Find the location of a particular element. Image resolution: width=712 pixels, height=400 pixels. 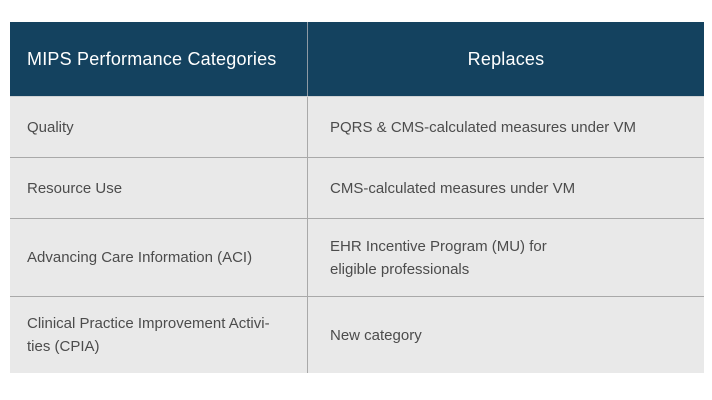

replaces-cell: New category is located at coordinates (376, 335).